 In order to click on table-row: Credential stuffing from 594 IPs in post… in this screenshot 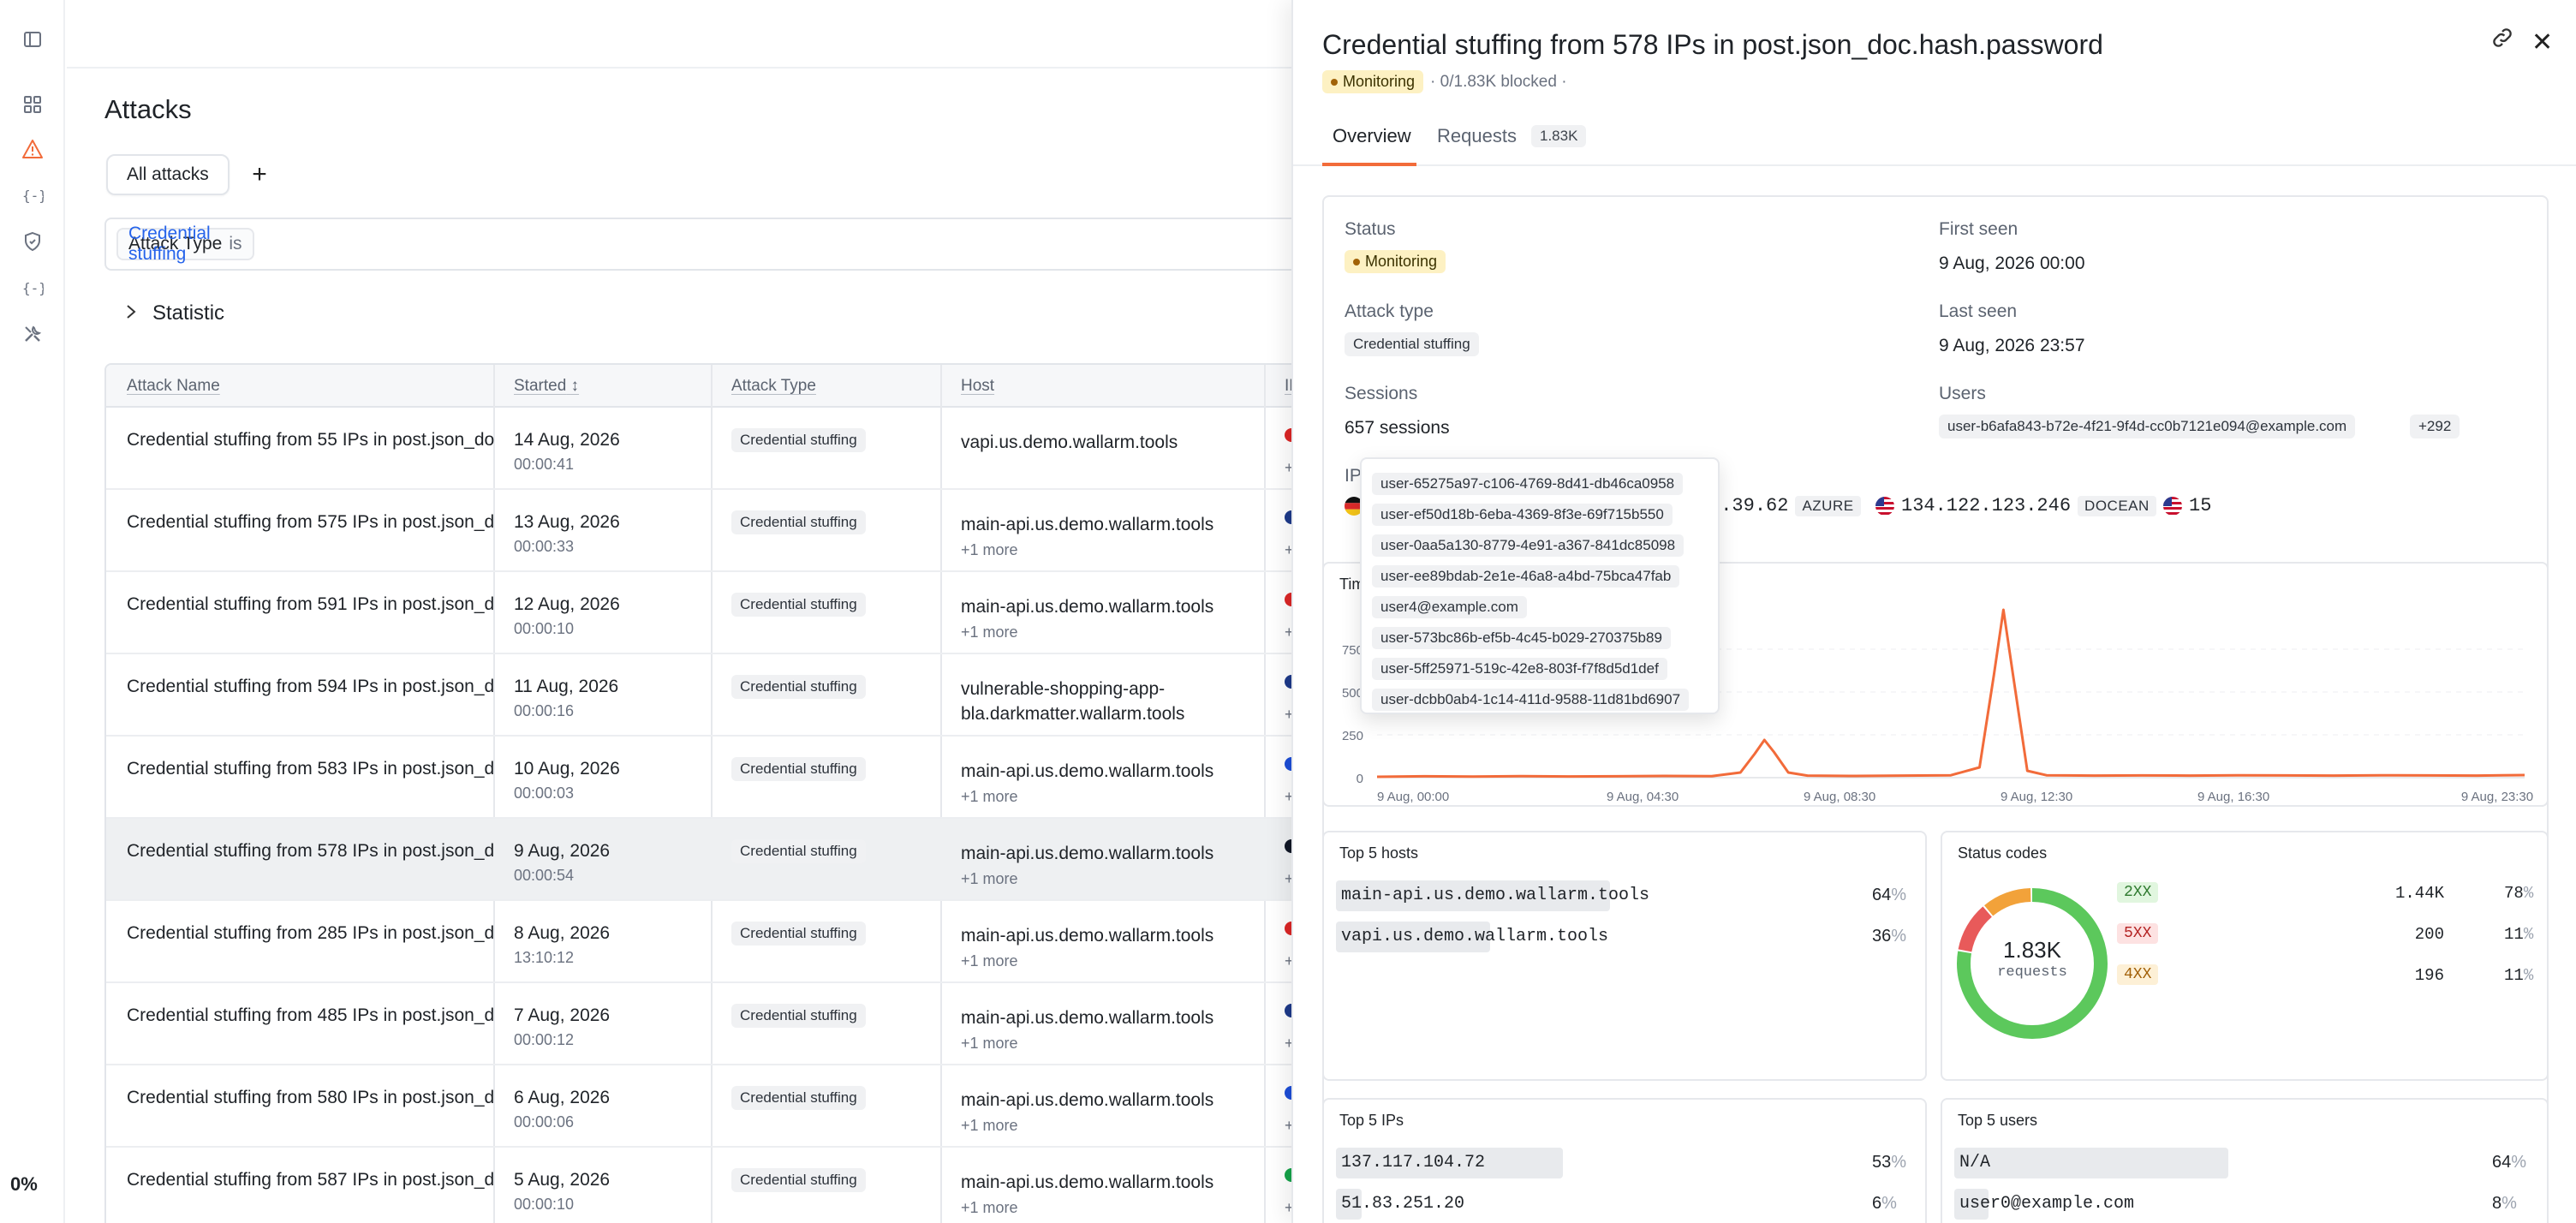, I will do `click(746, 695)`.